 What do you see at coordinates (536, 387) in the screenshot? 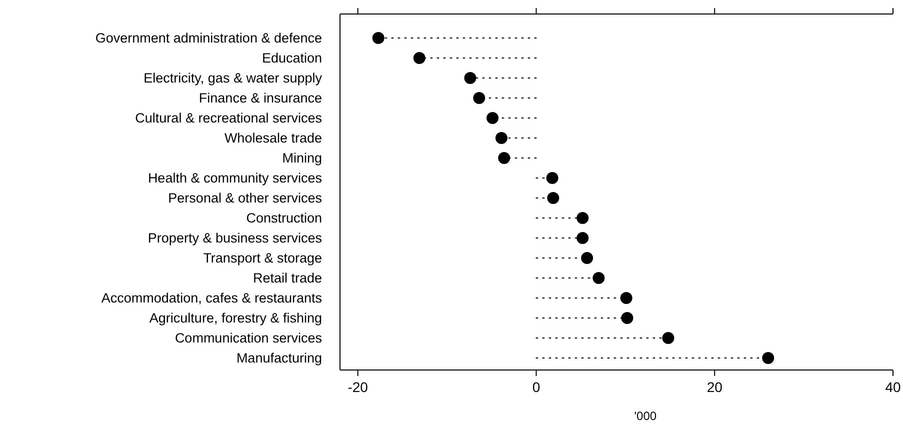
I see `x-tick-label: 0` at bounding box center [536, 387].